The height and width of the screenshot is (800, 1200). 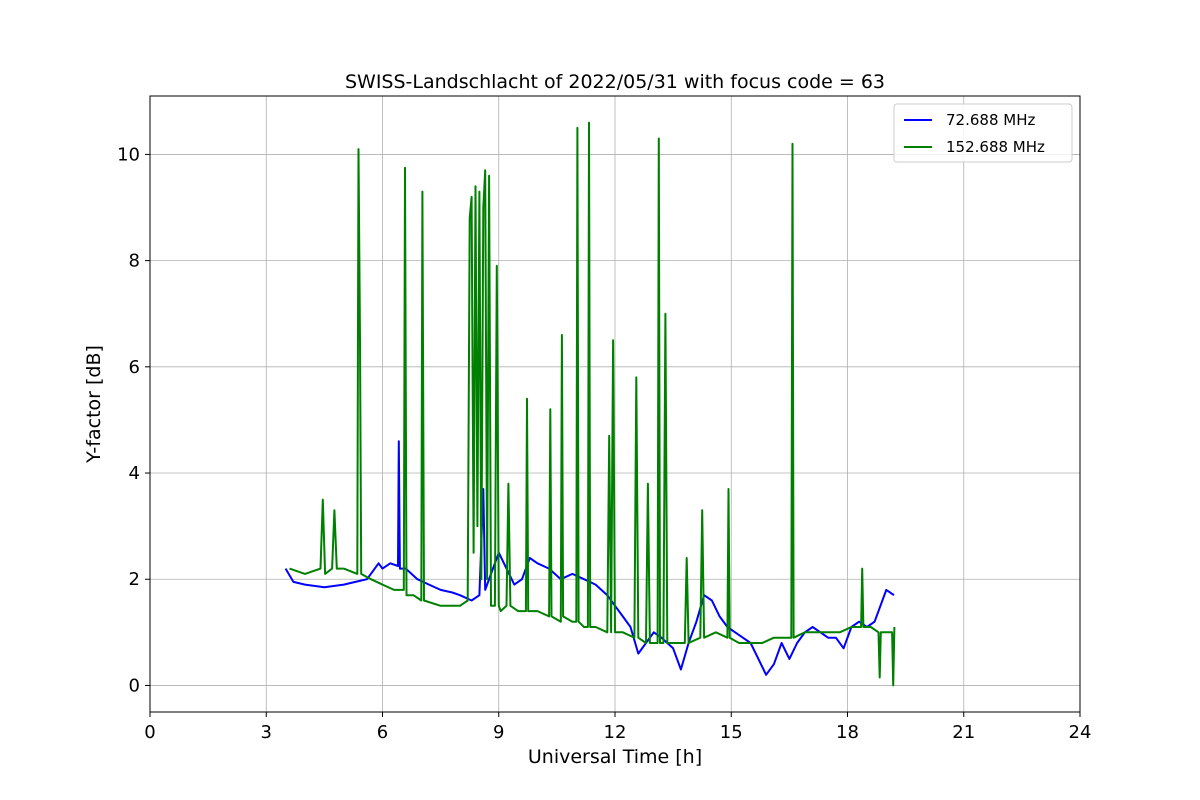 What do you see at coordinates (963, 732) in the screenshot?
I see `x-tick-label: 21` at bounding box center [963, 732].